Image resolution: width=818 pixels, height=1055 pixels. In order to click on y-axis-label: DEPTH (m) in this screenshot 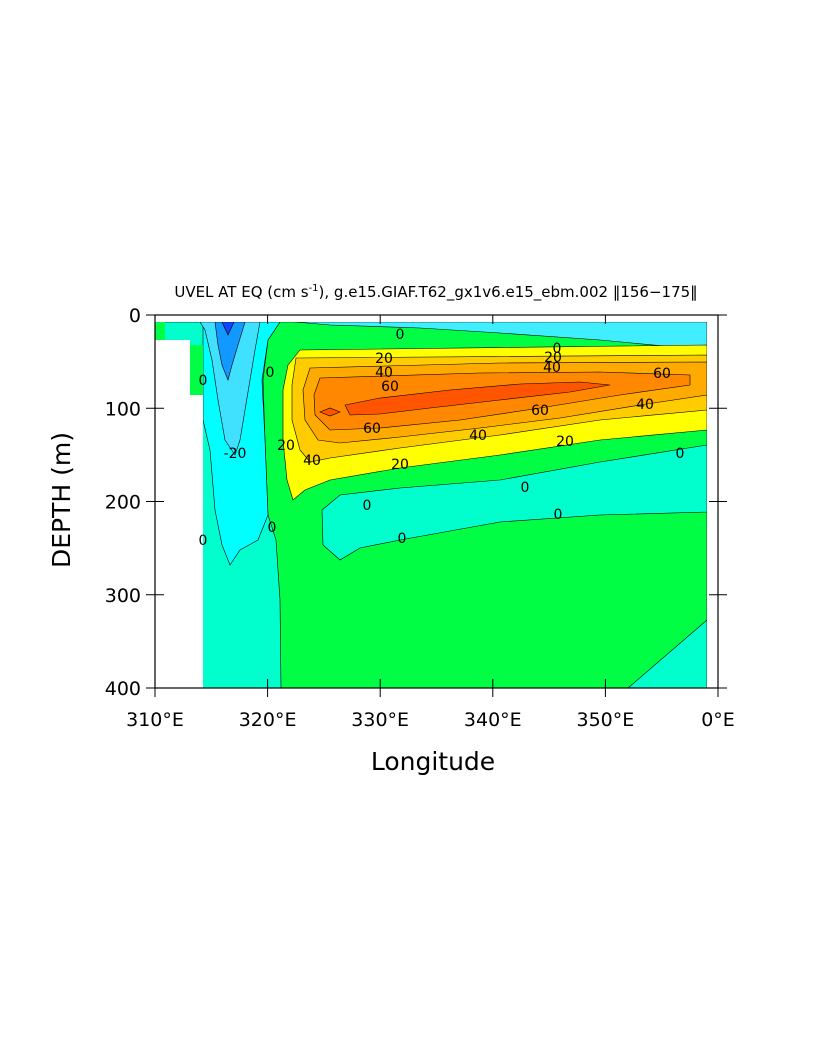, I will do `click(61, 500)`.